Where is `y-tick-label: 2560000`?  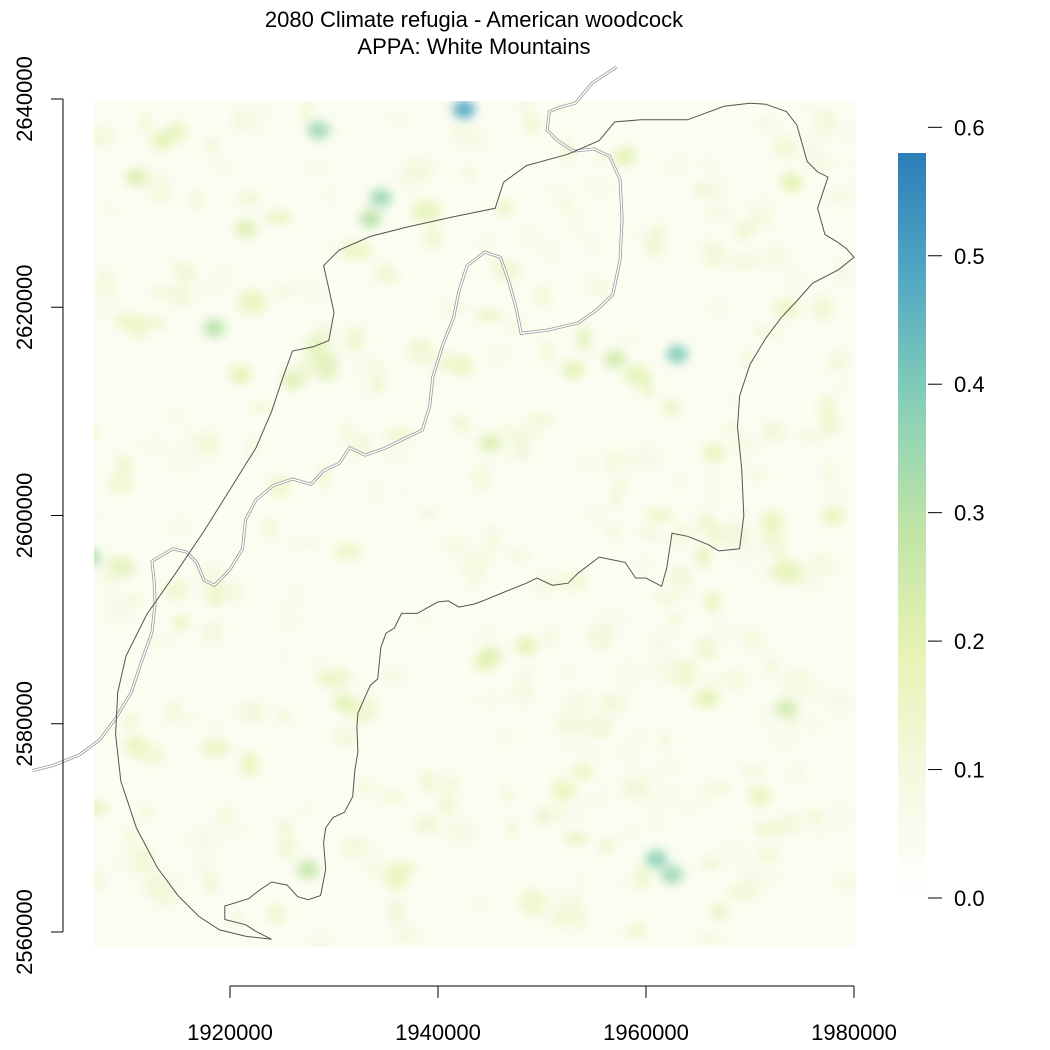 y-tick-label: 2560000 is located at coordinates (24, 932).